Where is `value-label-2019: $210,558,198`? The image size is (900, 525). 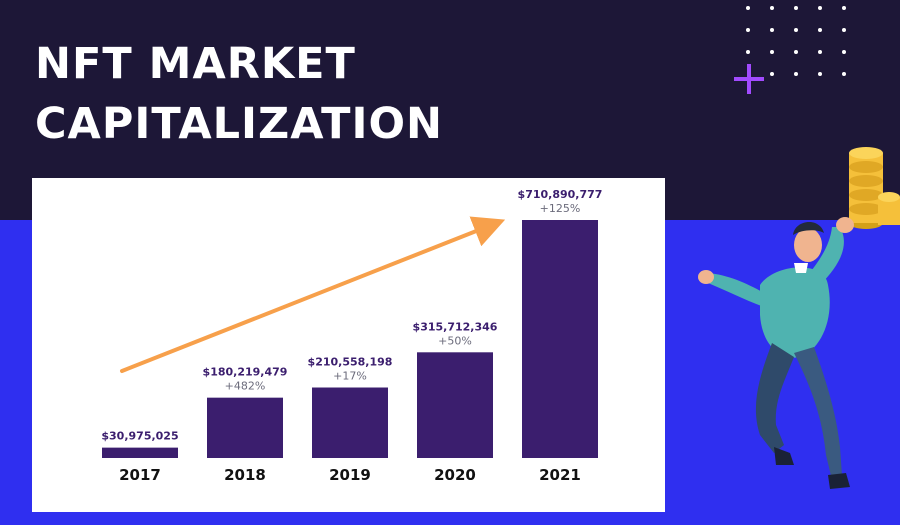 value-label-2019: $210,558,198 is located at coordinates (350, 362).